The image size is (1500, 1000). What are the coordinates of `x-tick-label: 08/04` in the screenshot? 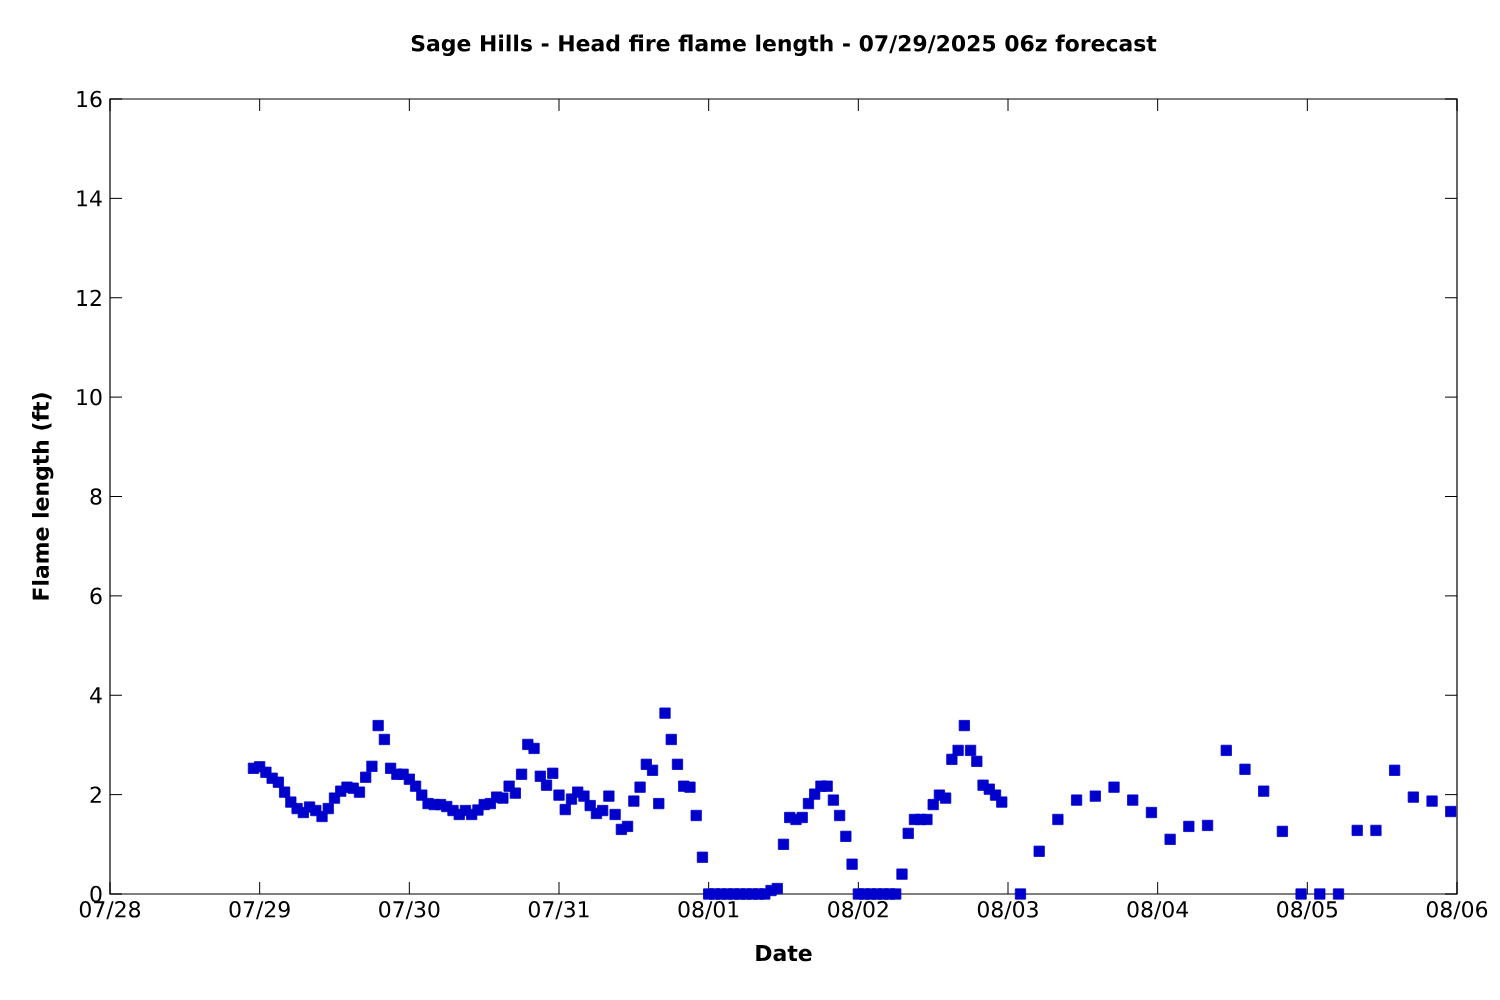 It's located at (1158, 910).